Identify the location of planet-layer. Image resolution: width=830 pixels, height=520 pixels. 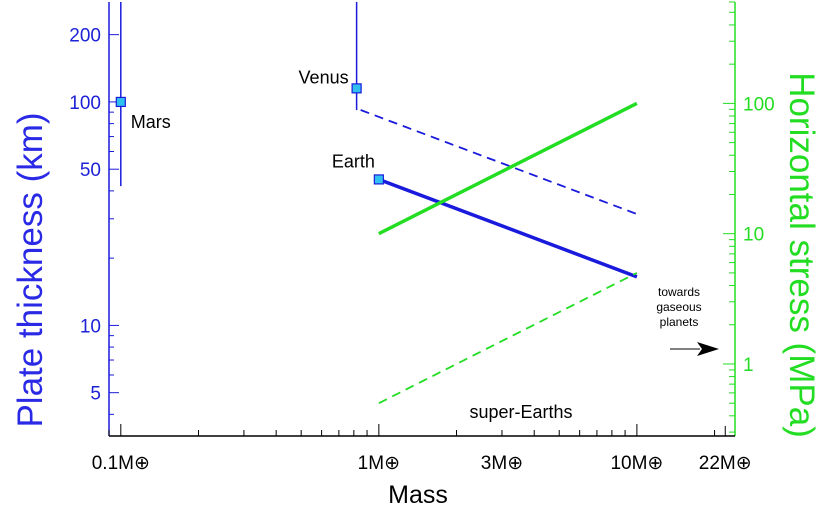
(249, 94).